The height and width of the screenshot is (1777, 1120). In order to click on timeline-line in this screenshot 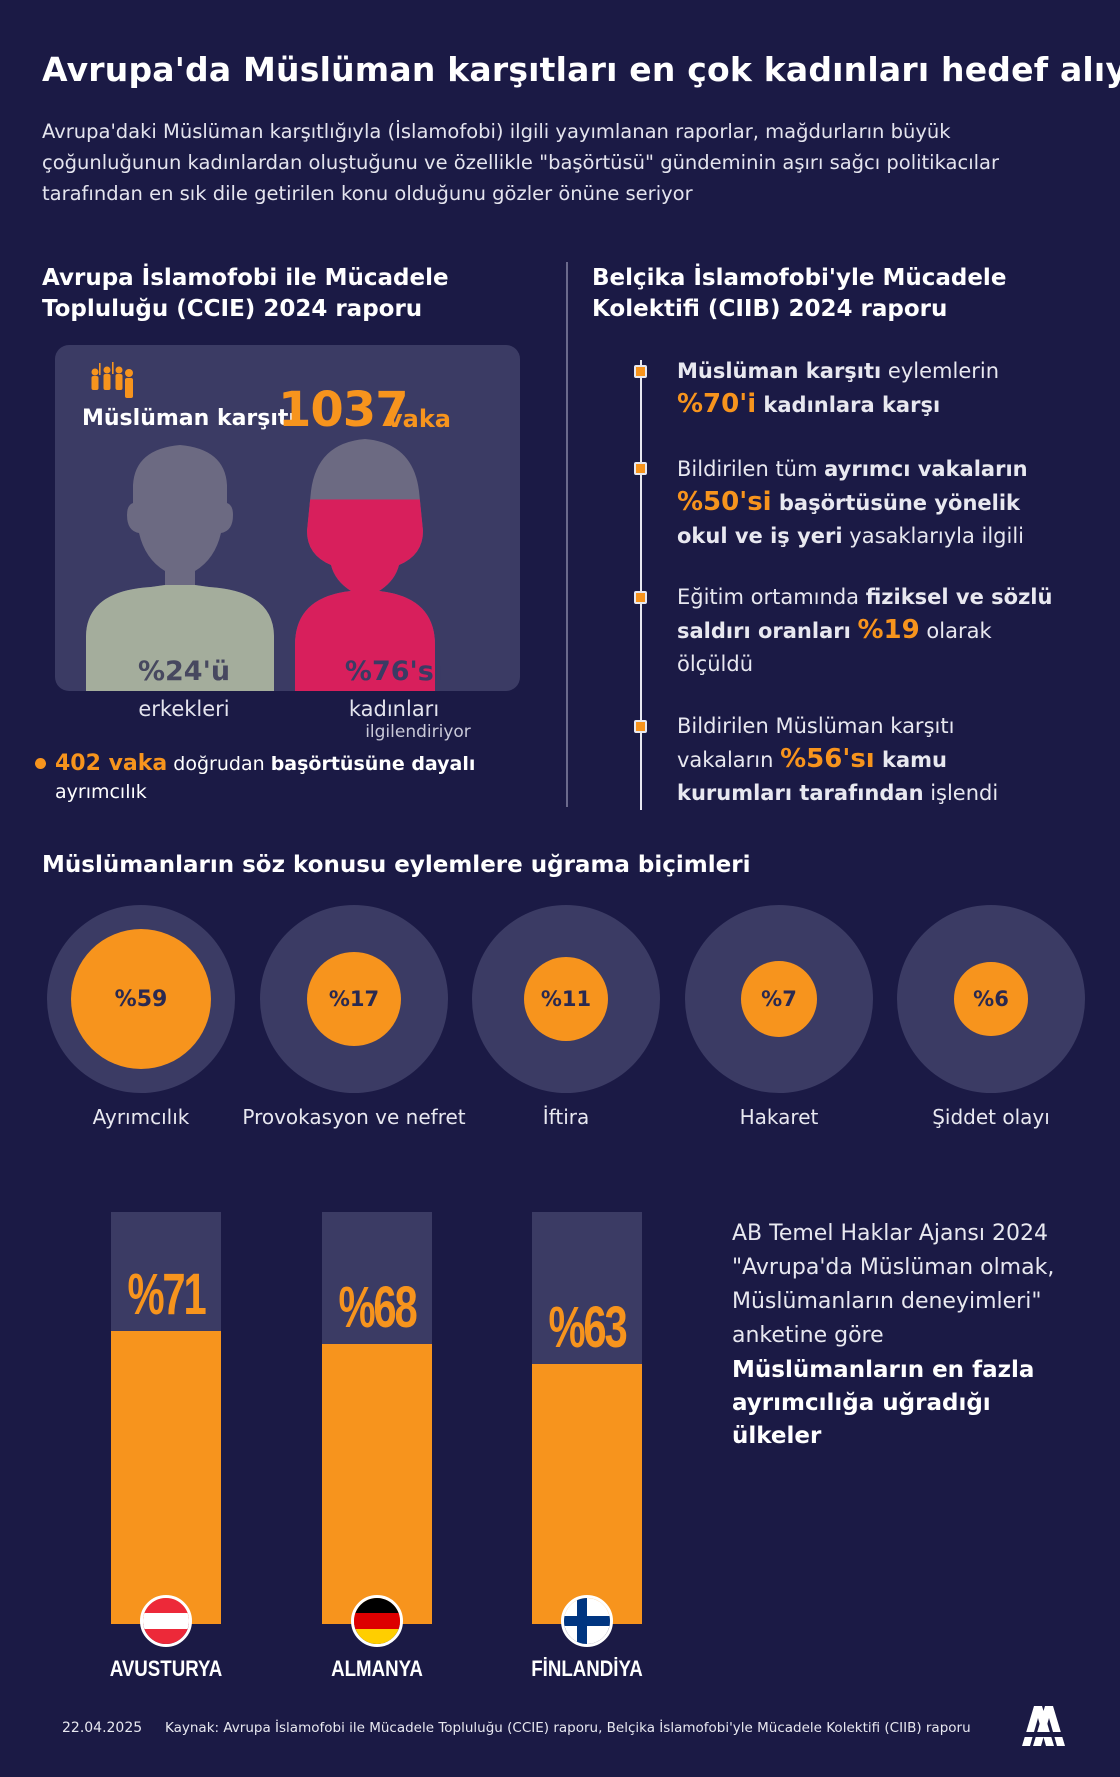, I will do `click(641, 585)`.